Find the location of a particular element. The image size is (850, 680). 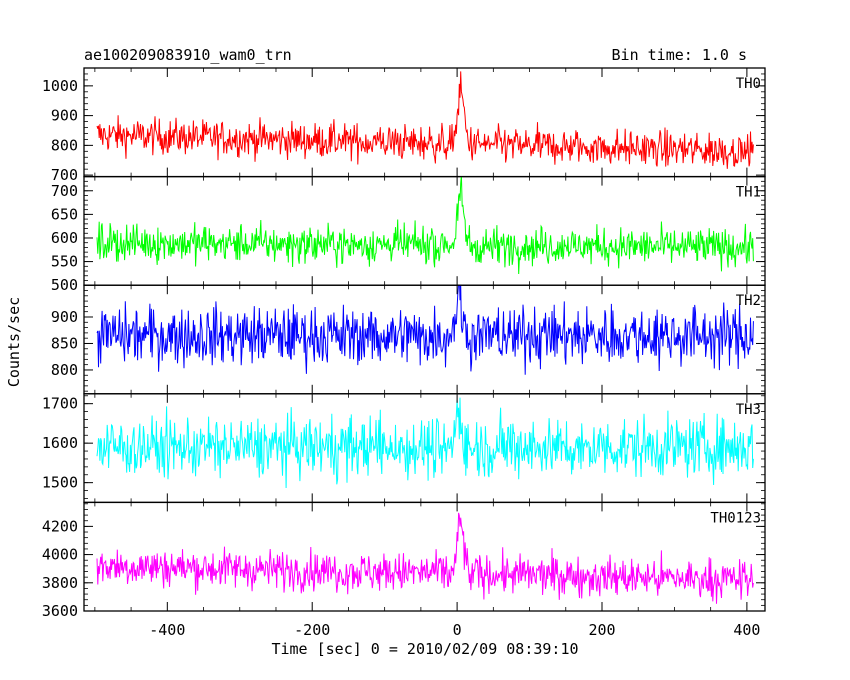

y-tick-label: 3800 is located at coordinates (60, 583).